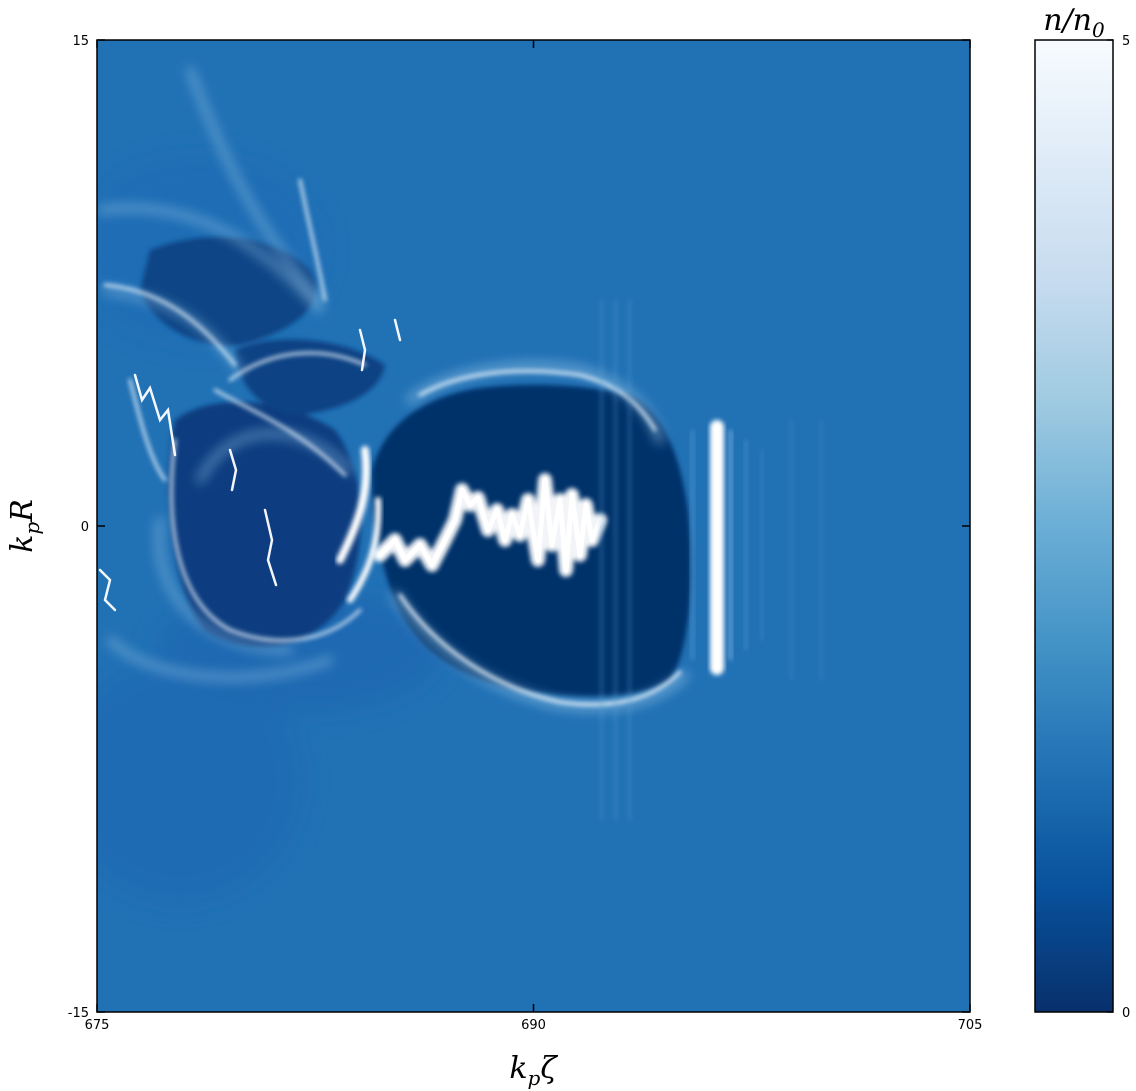 This screenshot has width=1136, height=1091. Describe the element at coordinates (78, 1013) in the screenshot. I see `y-tick-label--15: -15` at that location.